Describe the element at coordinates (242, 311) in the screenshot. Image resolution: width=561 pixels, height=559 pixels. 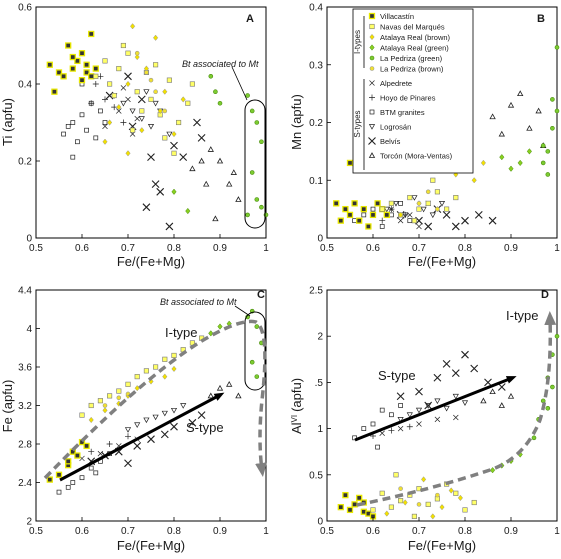
I see `annotation-leader` at that location.